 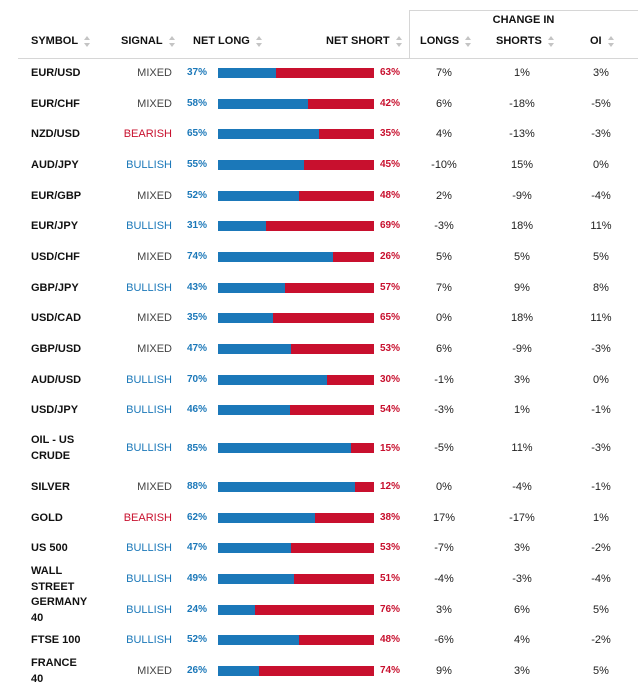 I want to click on symbol-link: FTSE 100, so click(x=56, y=639).